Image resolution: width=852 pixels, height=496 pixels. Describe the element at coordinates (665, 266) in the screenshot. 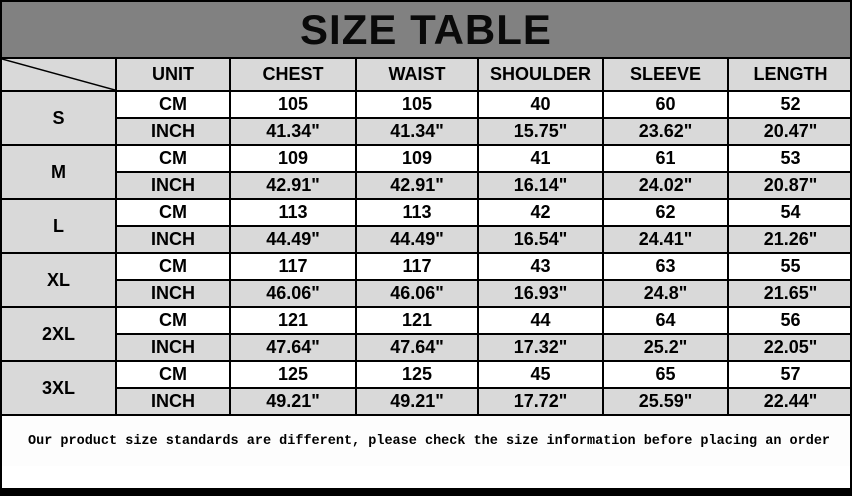

I see `value-cell: 63` at that location.